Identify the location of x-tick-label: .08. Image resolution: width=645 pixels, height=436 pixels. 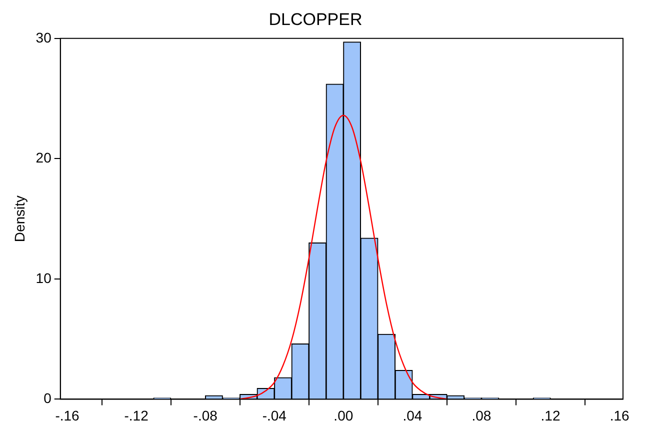
(482, 415).